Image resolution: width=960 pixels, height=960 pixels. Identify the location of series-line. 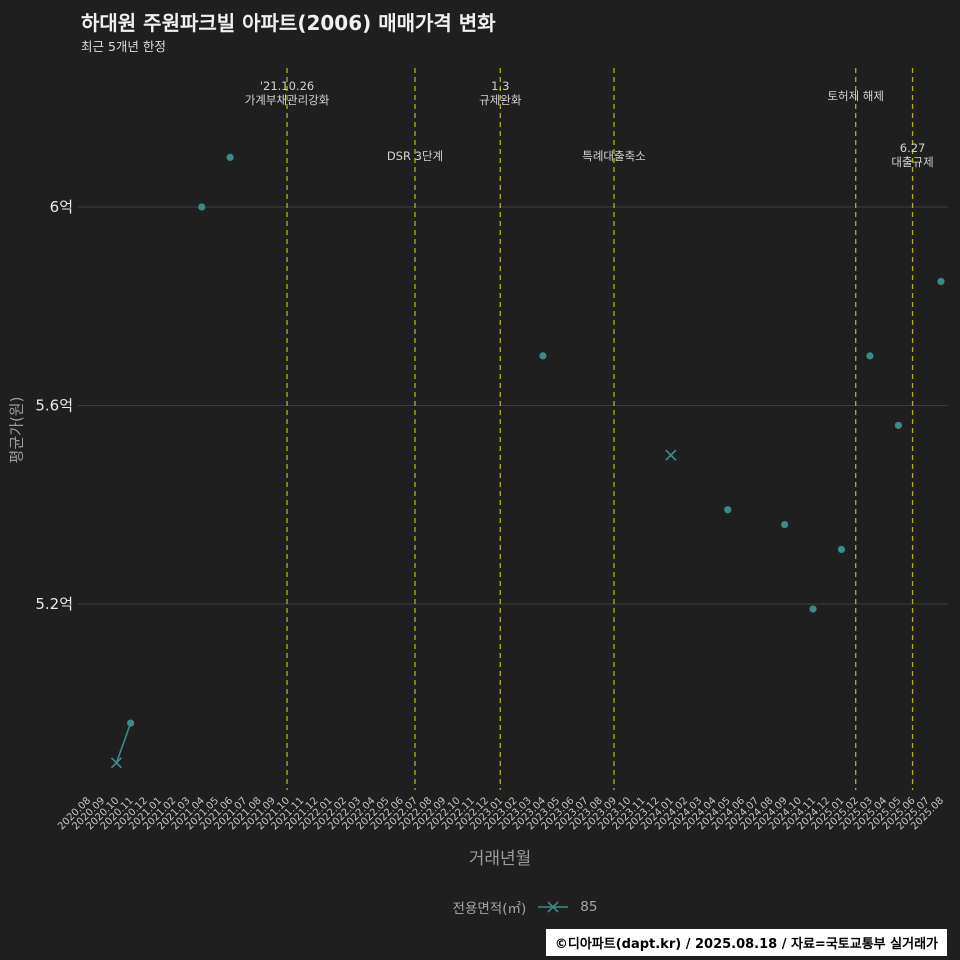
(123, 743).